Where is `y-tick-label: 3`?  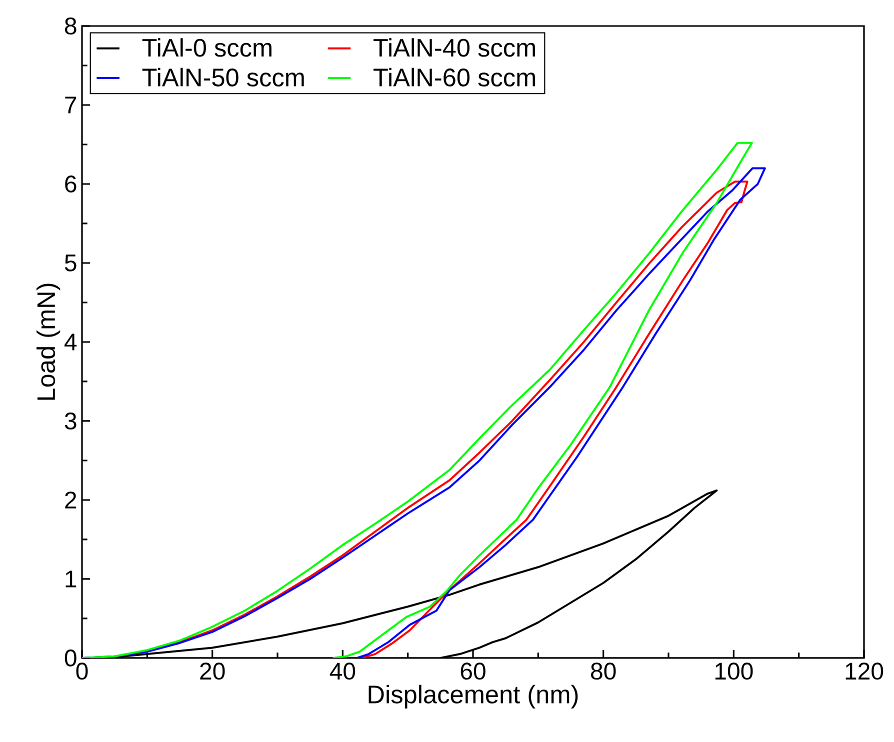
y-tick-label: 3 is located at coordinates (70, 421).